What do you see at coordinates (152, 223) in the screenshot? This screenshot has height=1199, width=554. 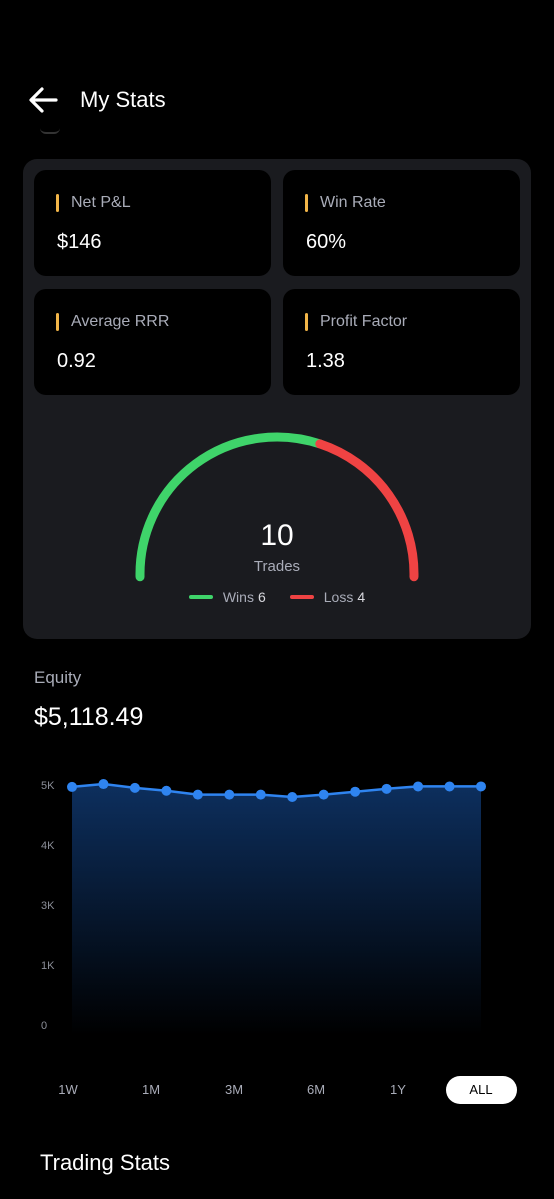 I see `stat-card-net-pnl: Net P&L $146` at bounding box center [152, 223].